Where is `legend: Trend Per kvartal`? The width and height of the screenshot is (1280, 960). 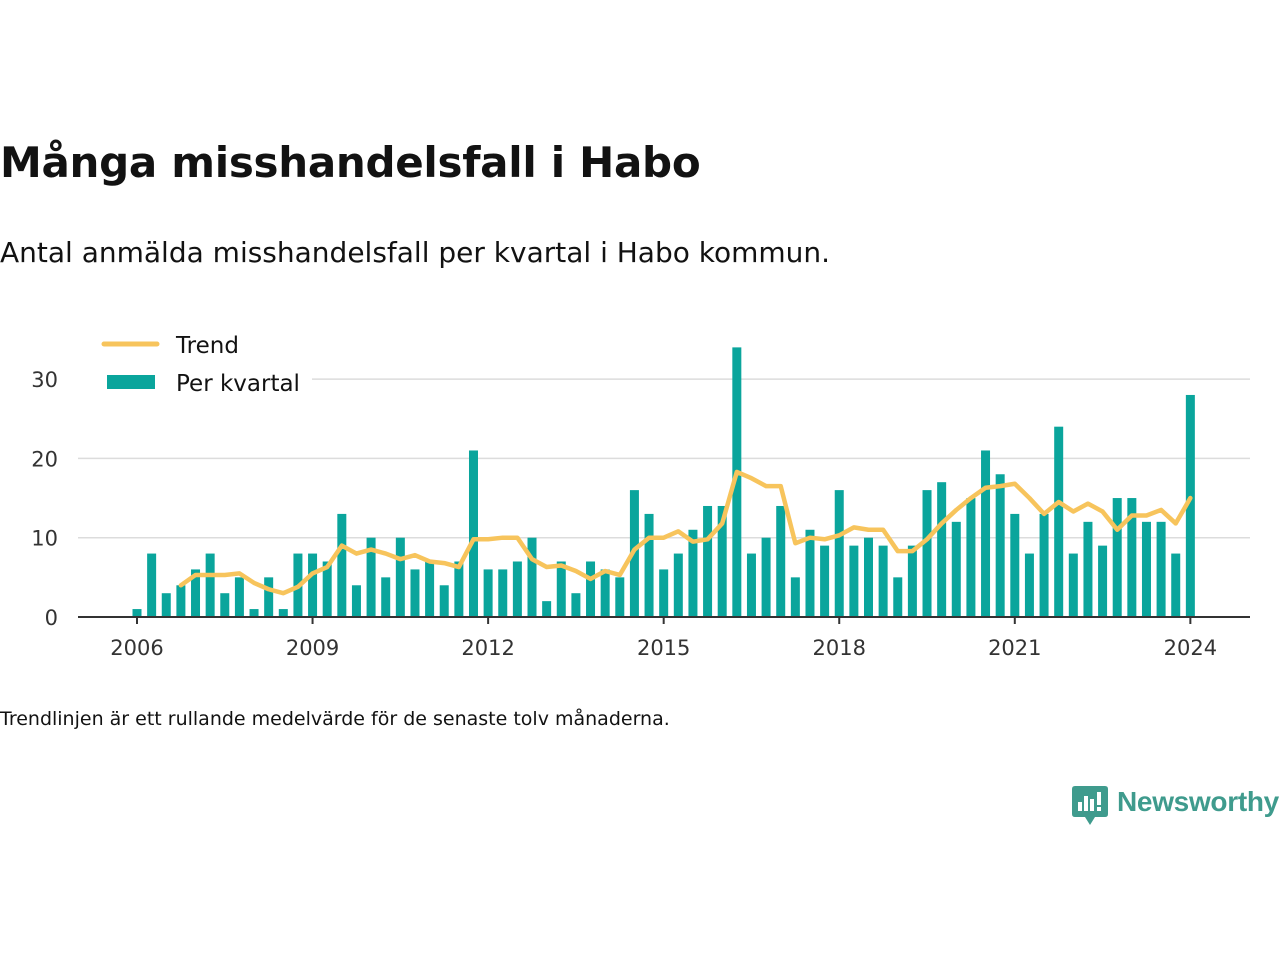
legend: Trend Per kvartal is located at coordinates (200, 365).